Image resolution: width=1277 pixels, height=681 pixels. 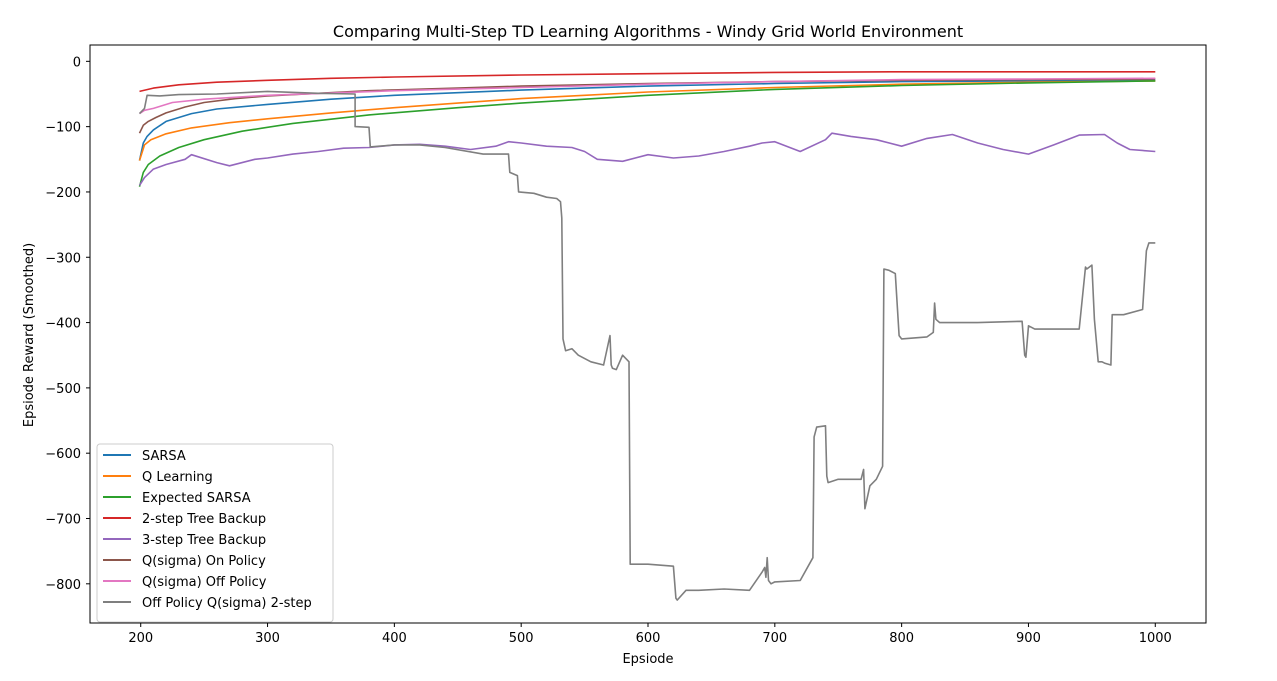 I want to click on y-tick-label: 0, so click(x=77, y=62).